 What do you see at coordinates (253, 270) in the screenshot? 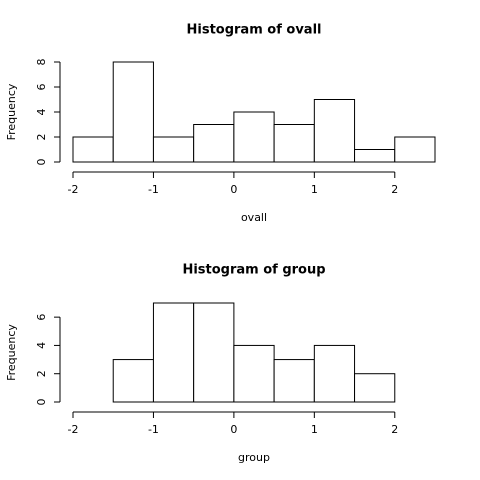
I see `chart-title: Histogram of group` at bounding box center [253, 270].